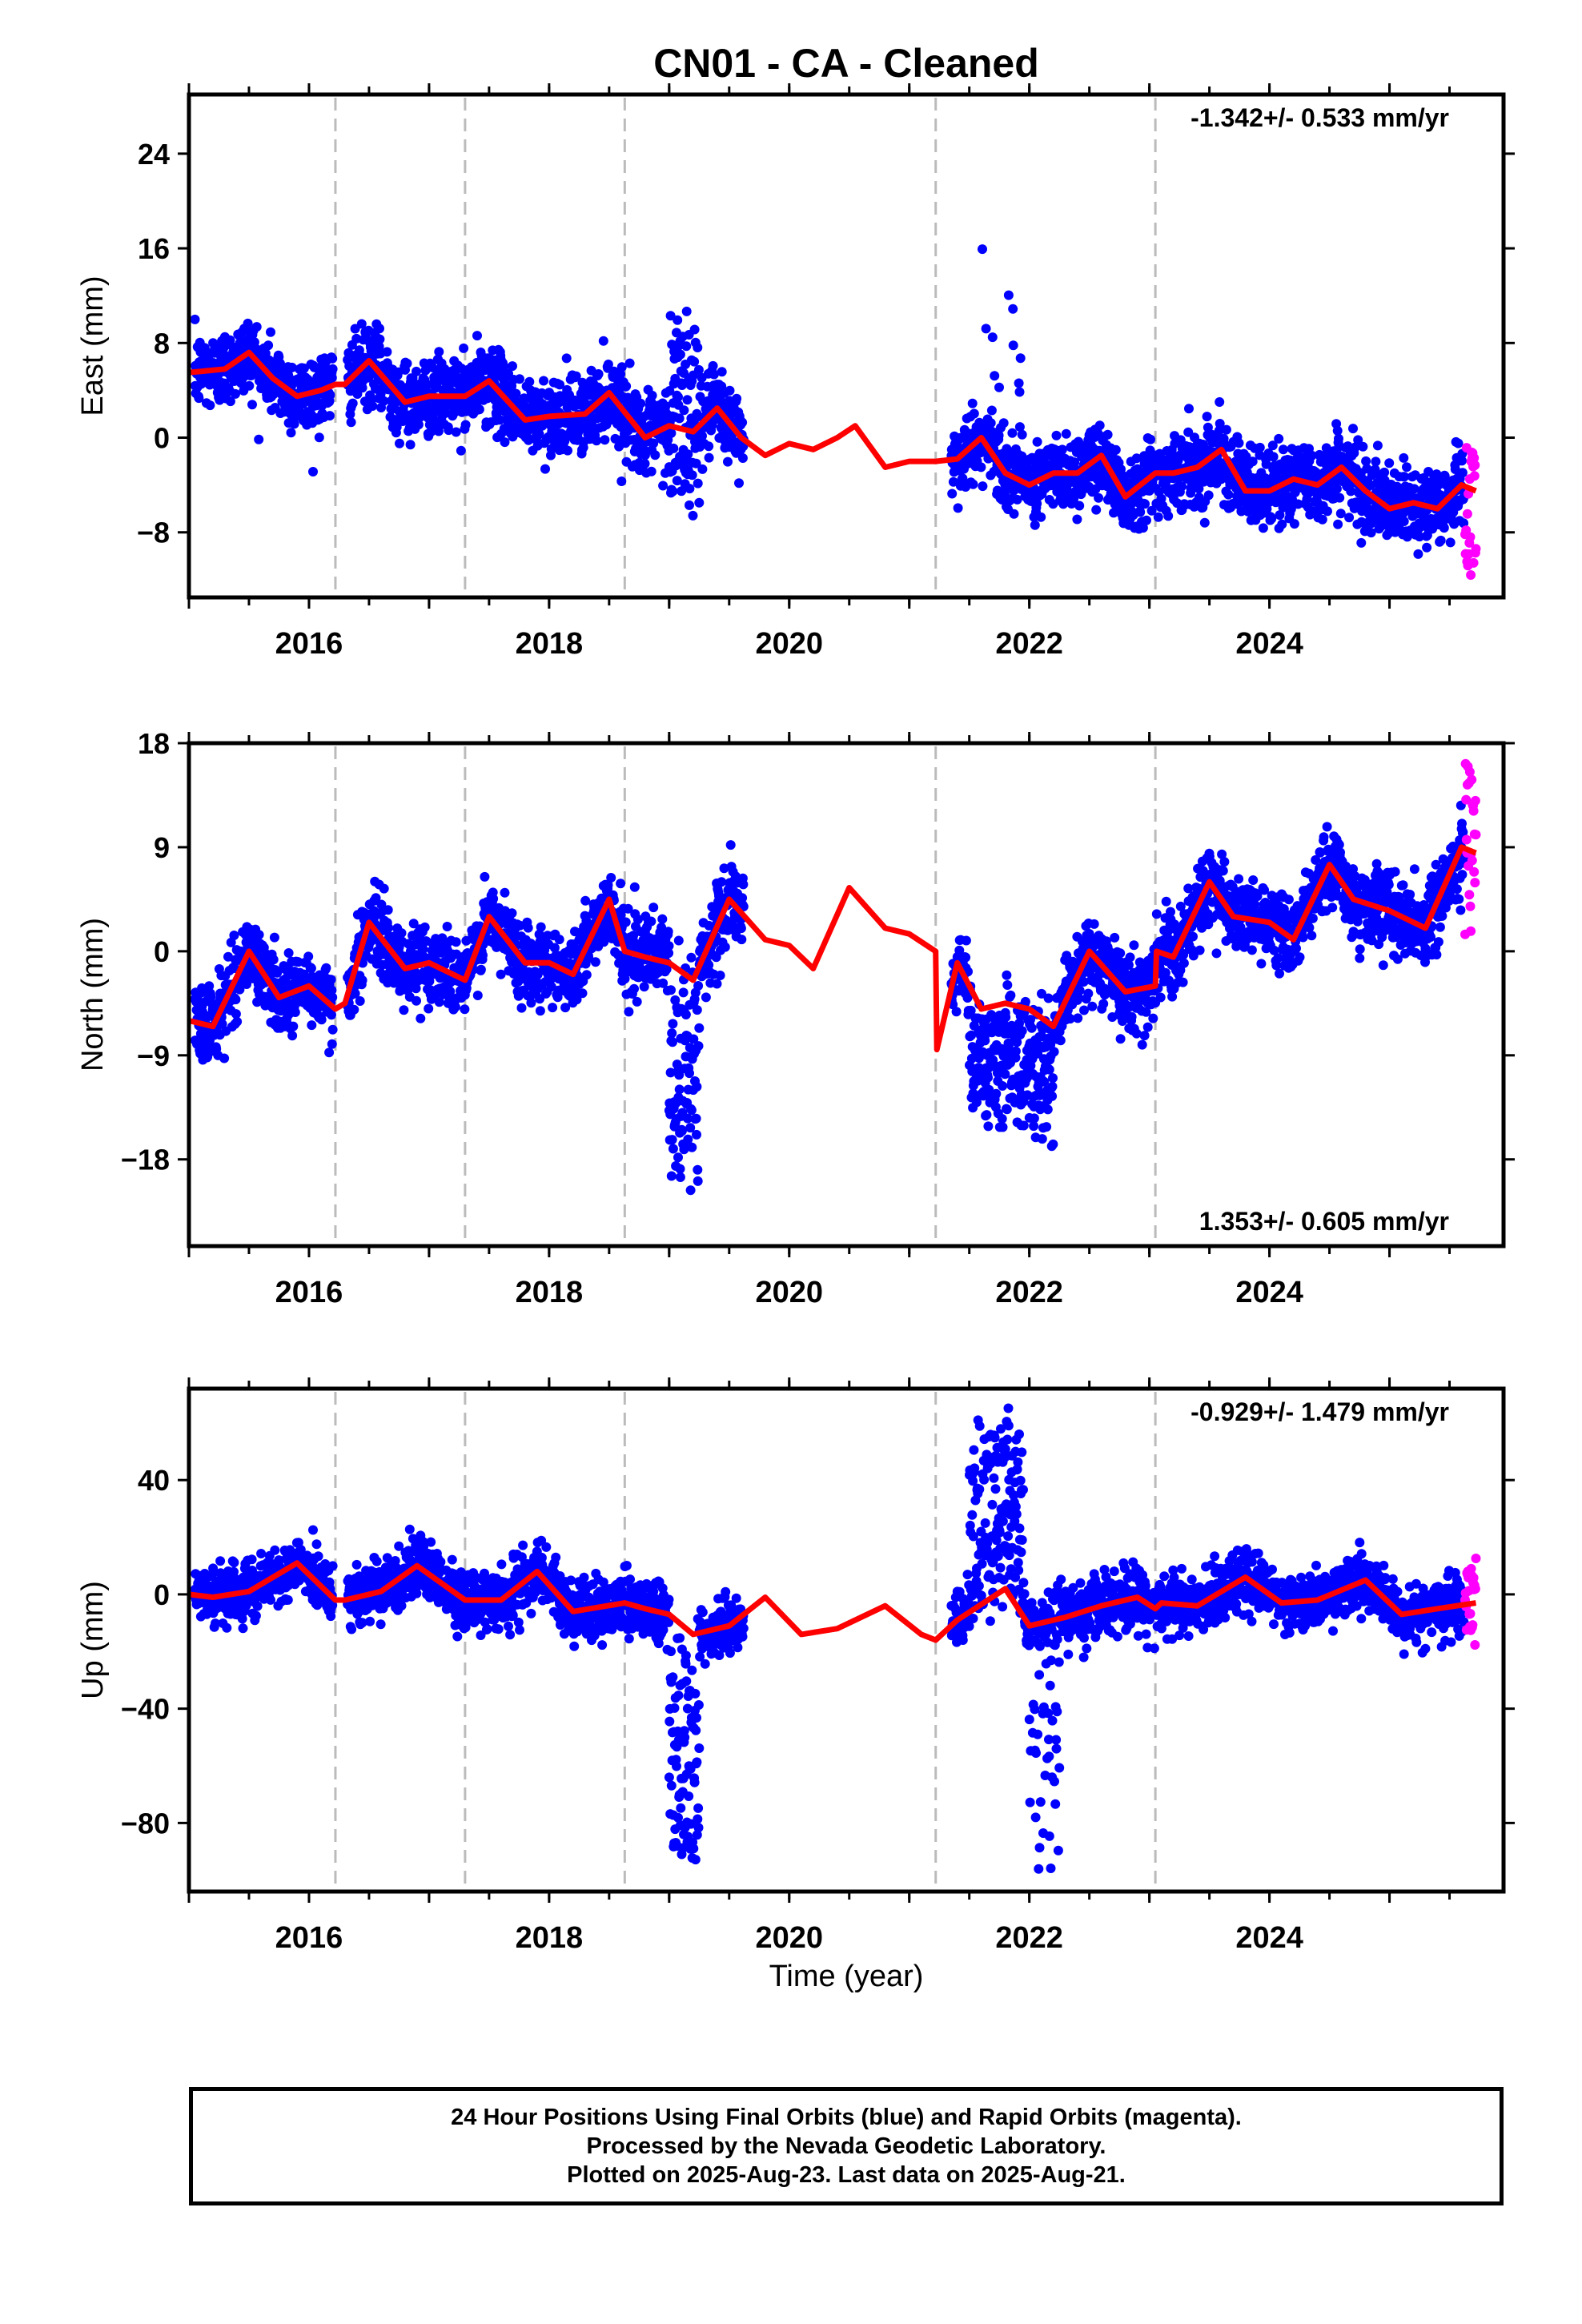  I want to click on x-tick-label: 2020, so click(789, 644).